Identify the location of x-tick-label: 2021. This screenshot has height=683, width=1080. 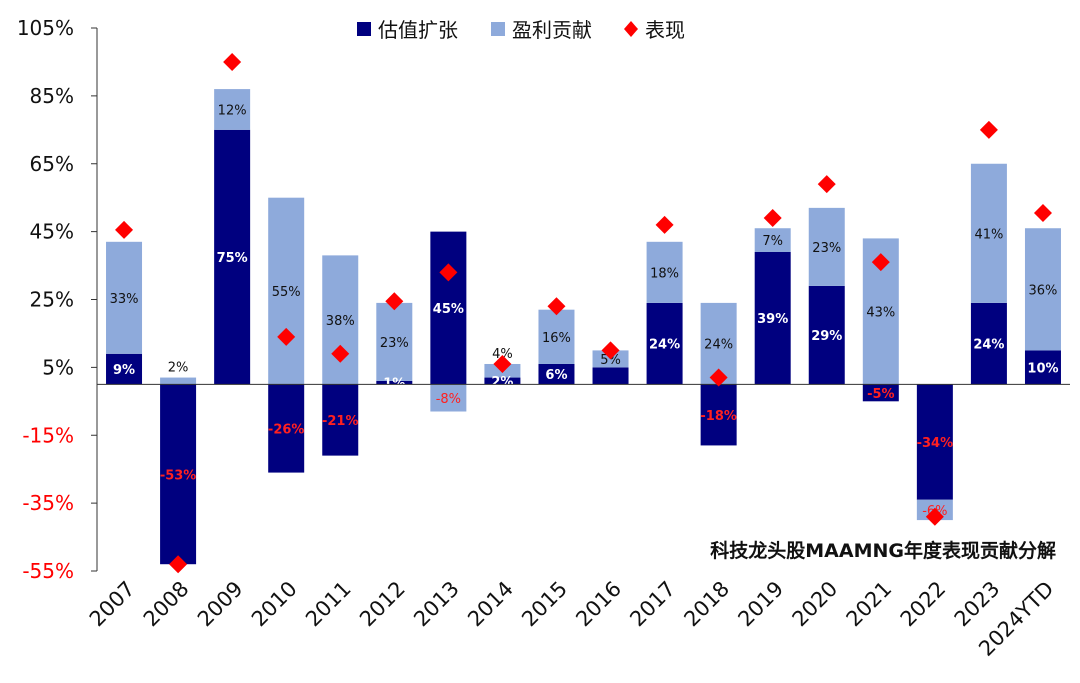
(869, 604).